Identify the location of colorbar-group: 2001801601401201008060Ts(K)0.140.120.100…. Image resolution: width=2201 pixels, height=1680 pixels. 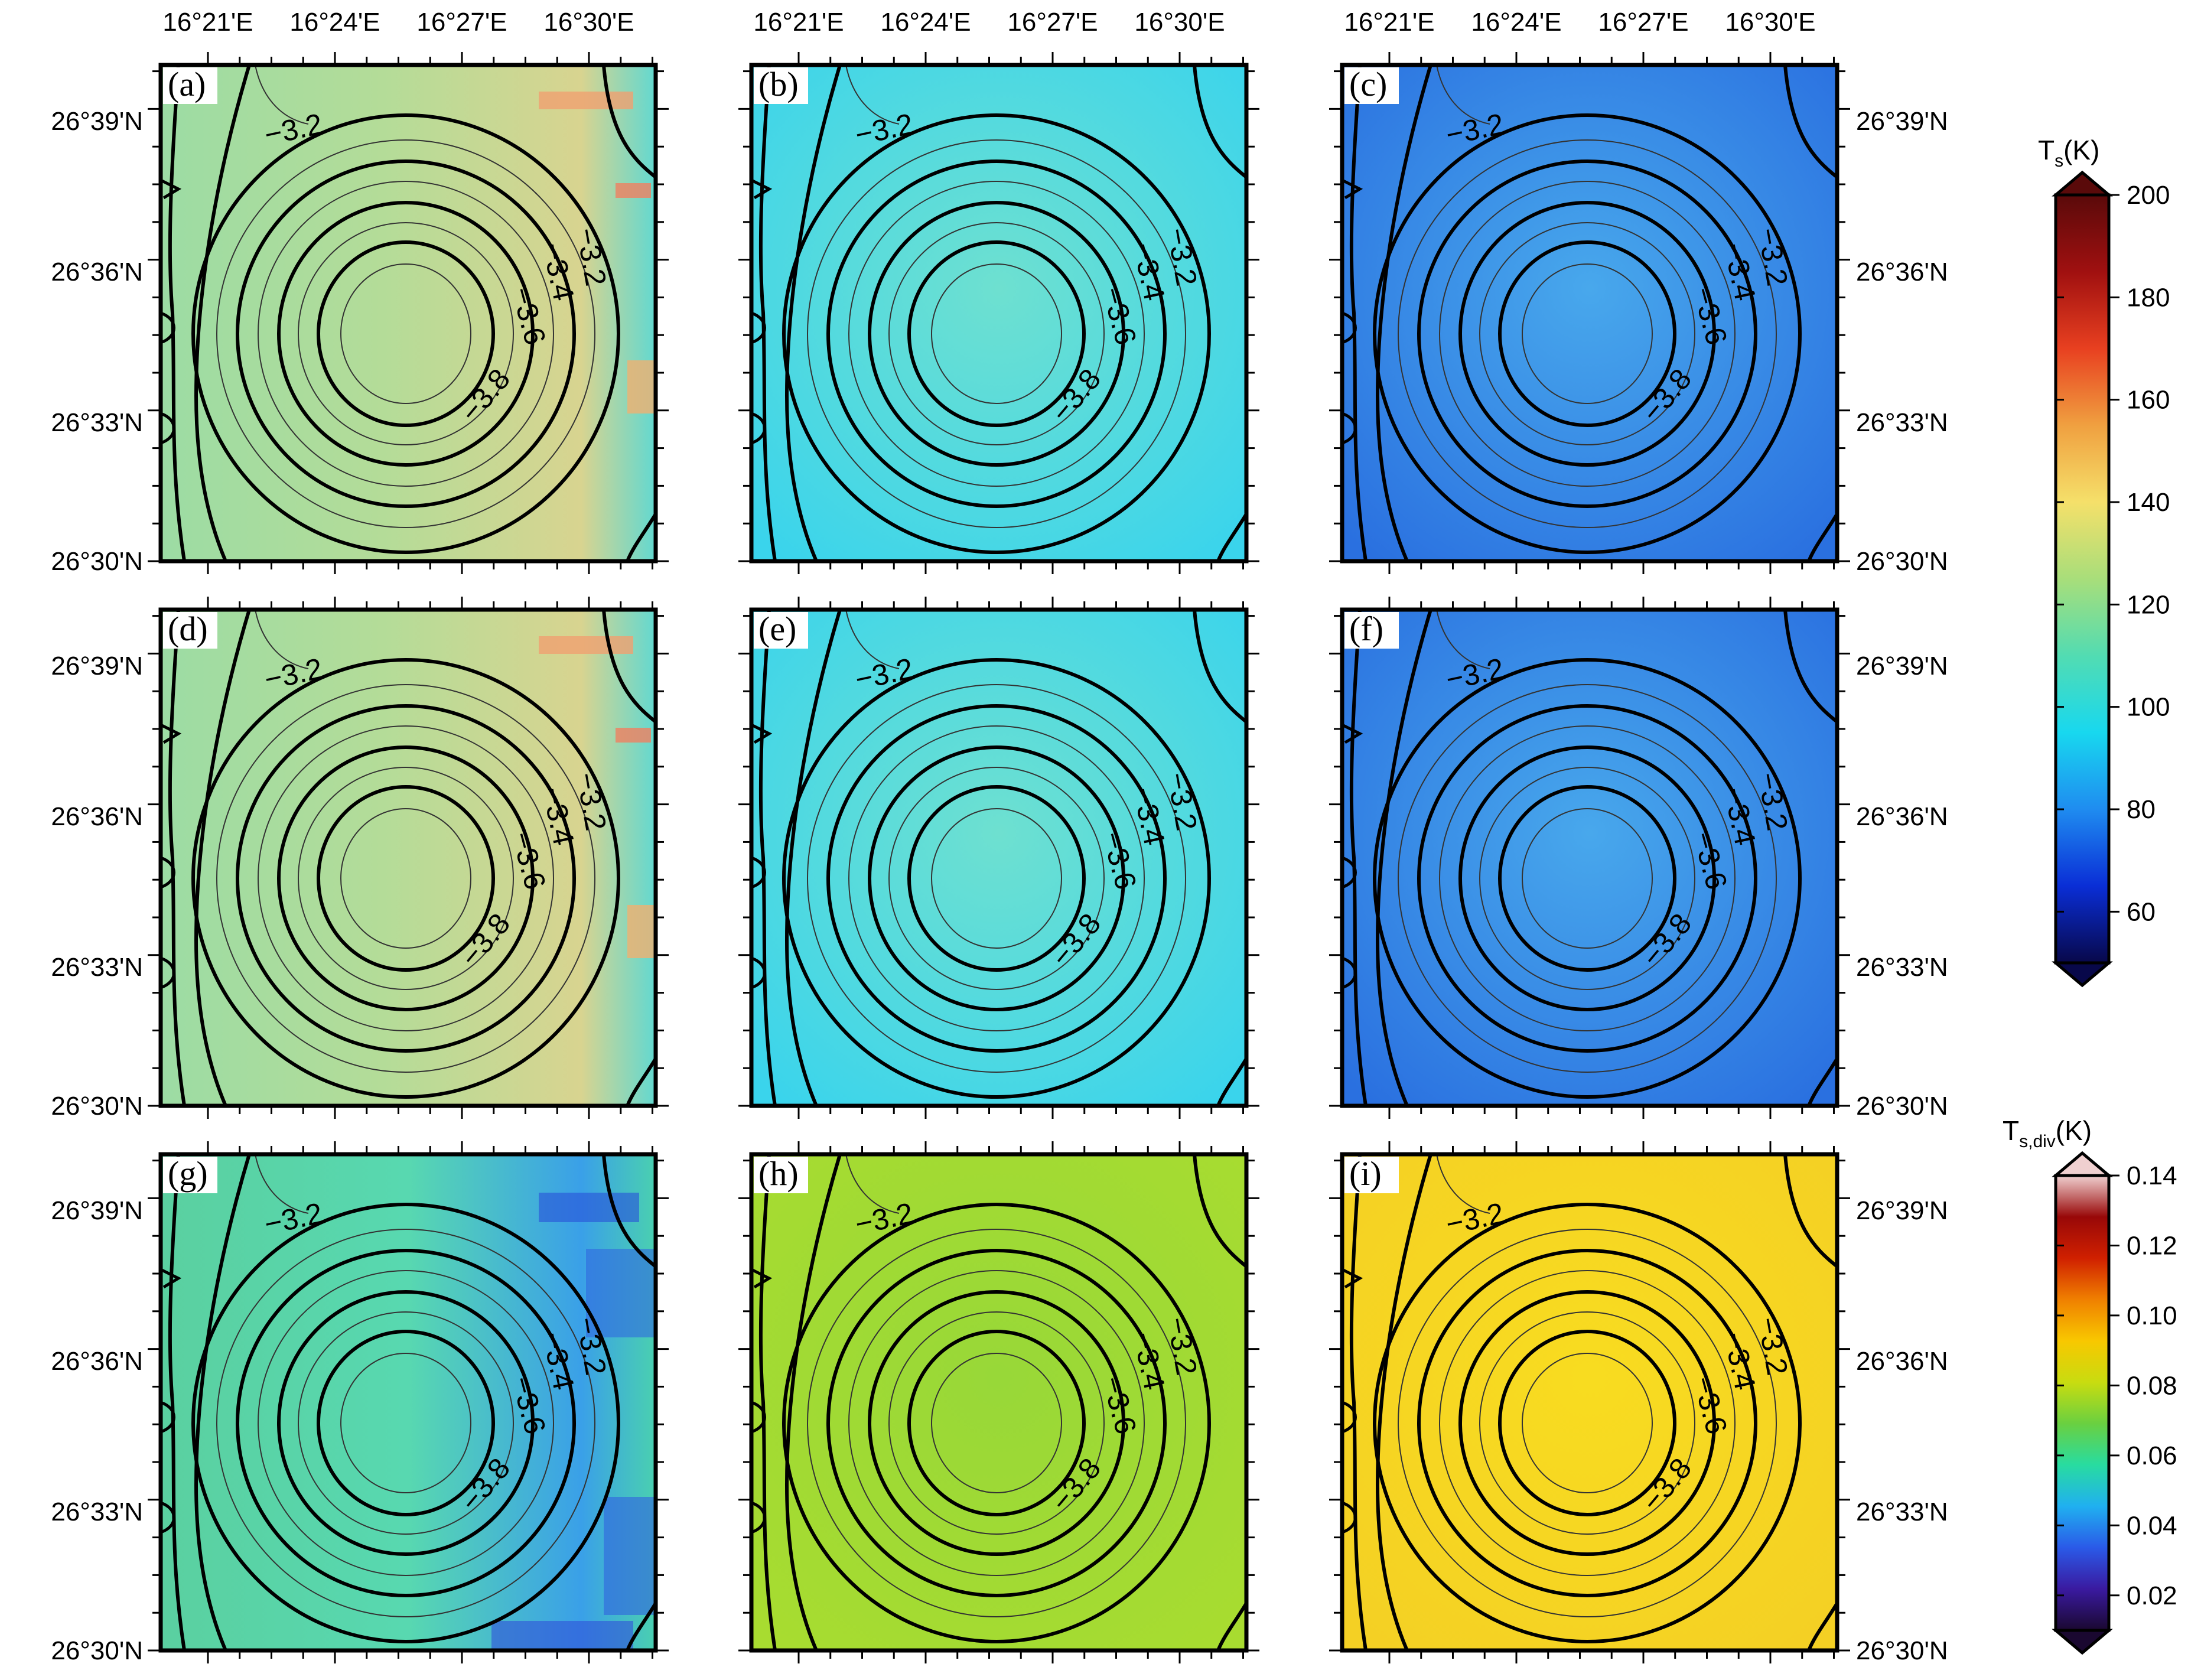
(2090, 895).